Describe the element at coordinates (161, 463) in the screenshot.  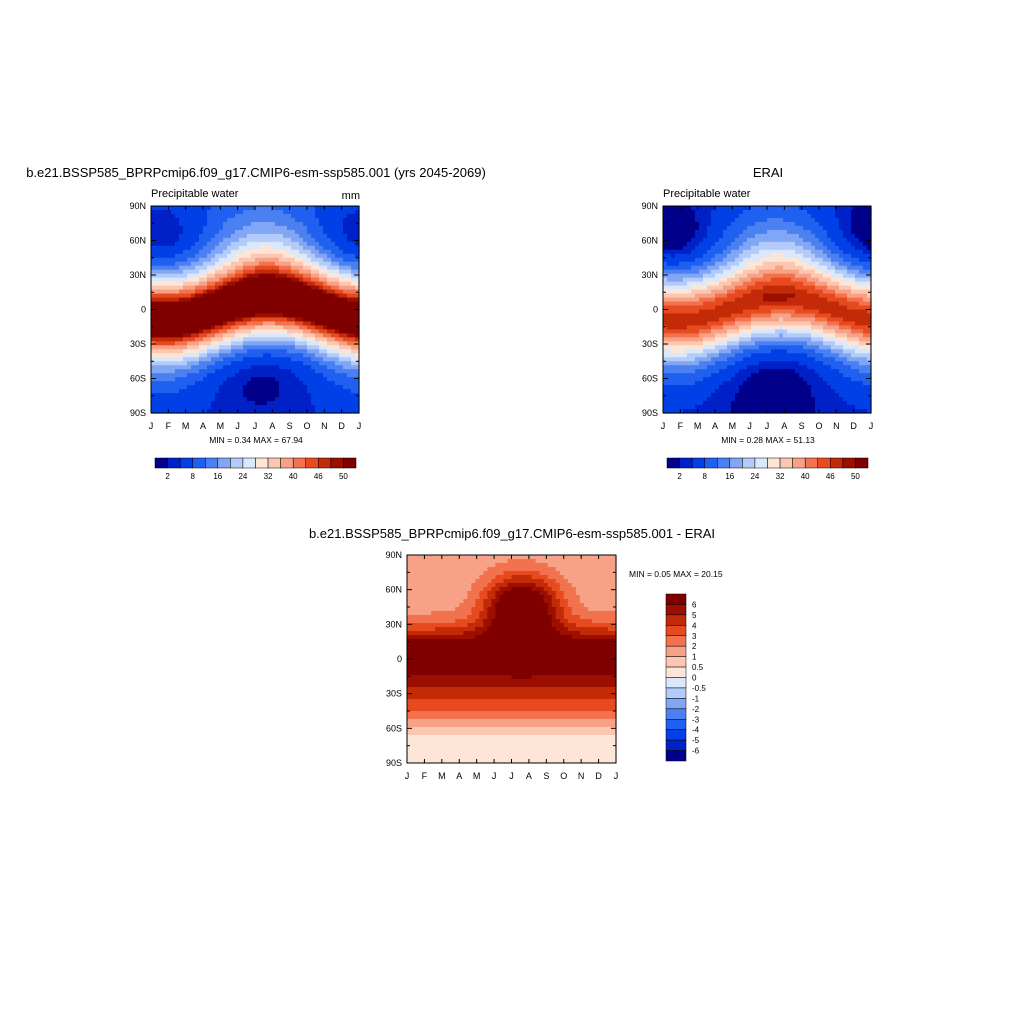
I see `colorbar-box` at that location.